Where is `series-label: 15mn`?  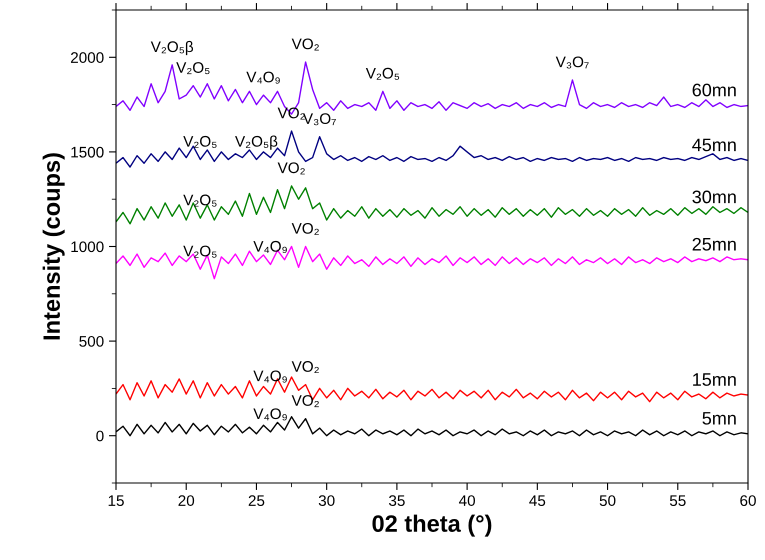 series-label: 15mn is located at coordinates (714, 379).